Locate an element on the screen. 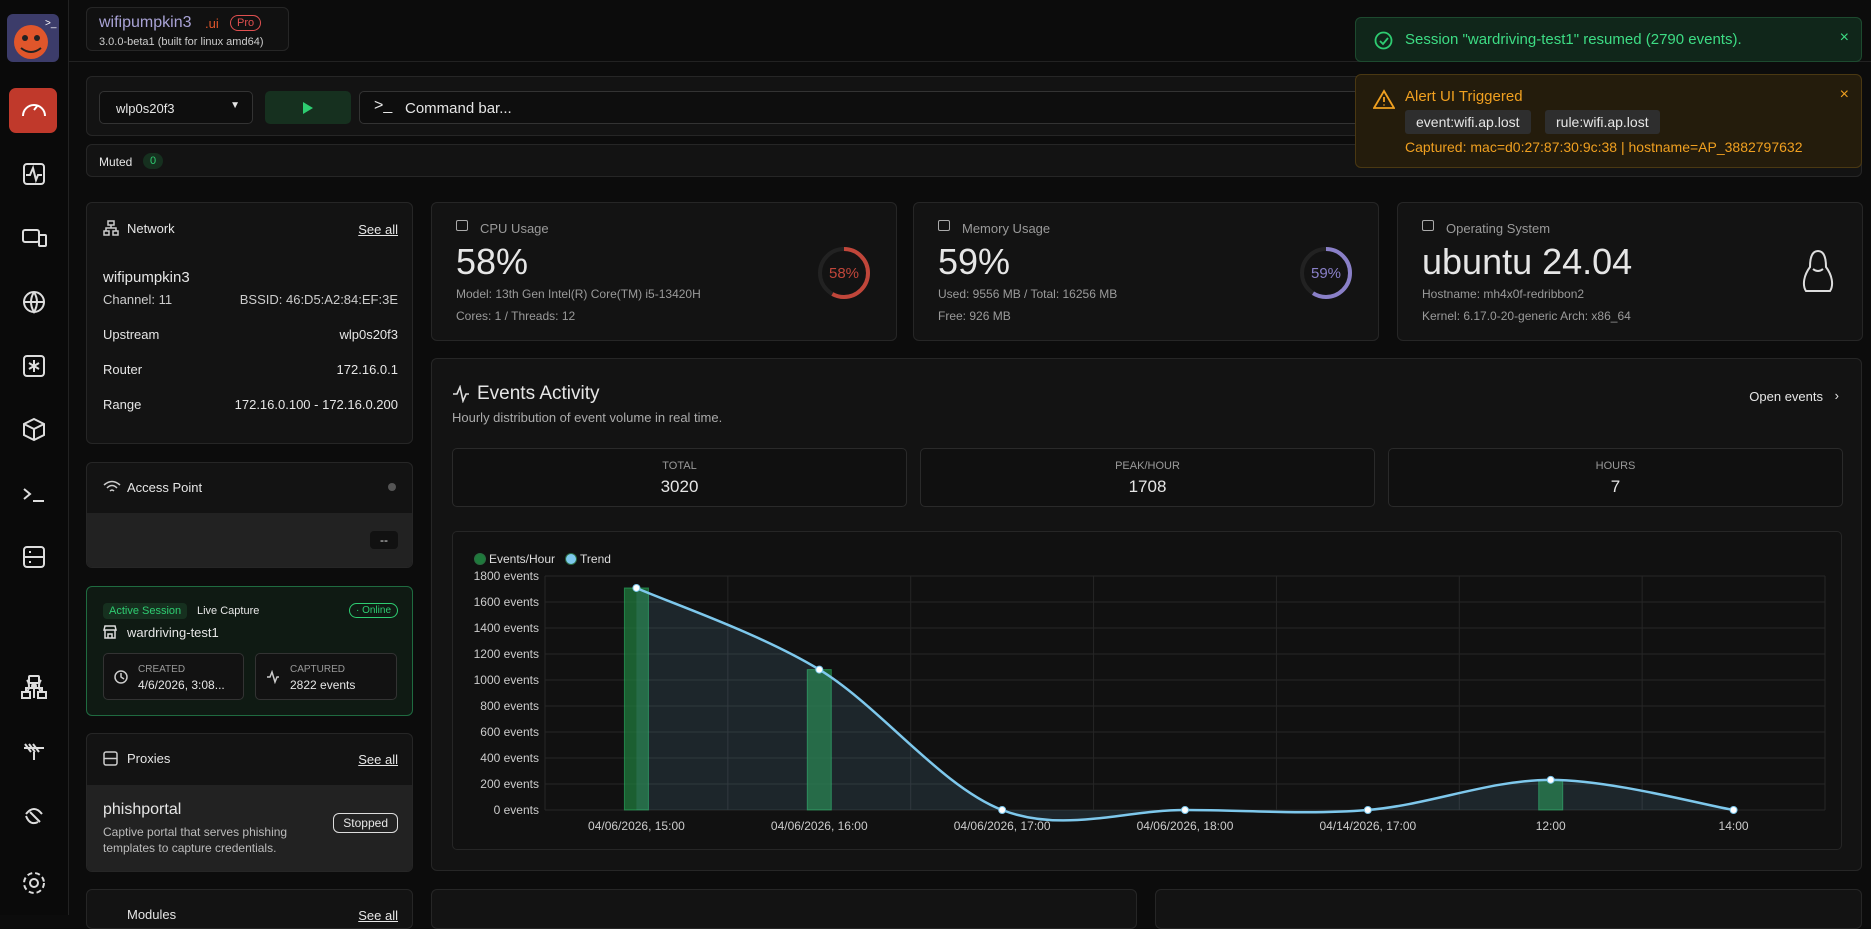  captured-label: CAPTURED is located at coordinates (318, 669).